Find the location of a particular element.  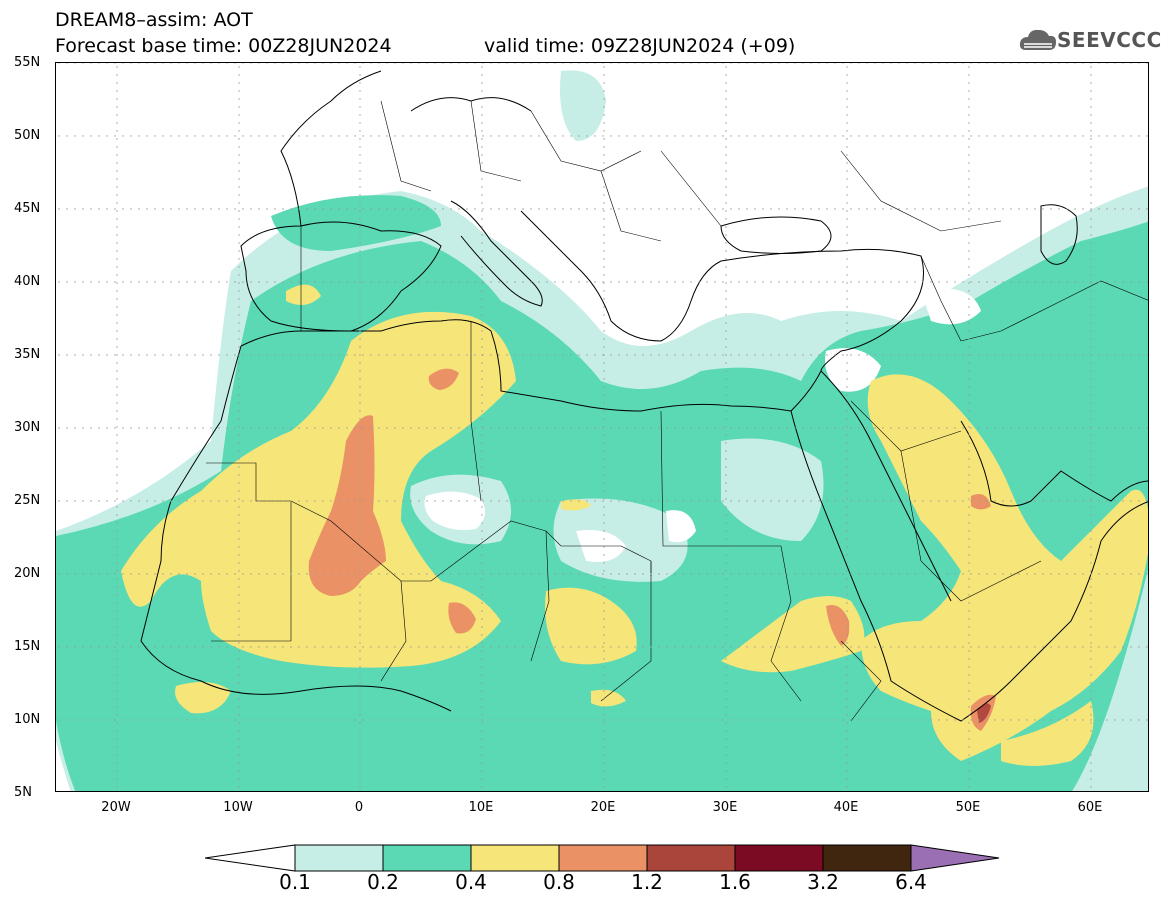

colorbar-segment is located at coordinates (691, 858).